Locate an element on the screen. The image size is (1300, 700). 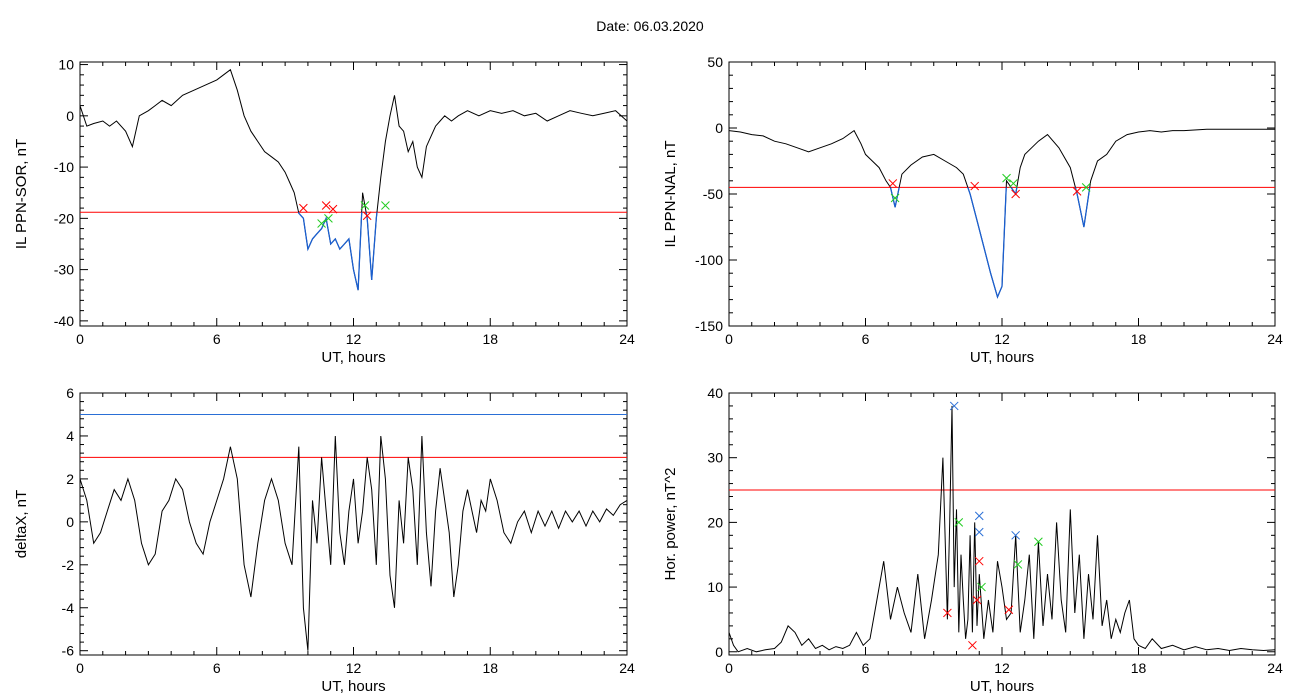
y-tick-label: -20 is located at coordinates (64, 218).